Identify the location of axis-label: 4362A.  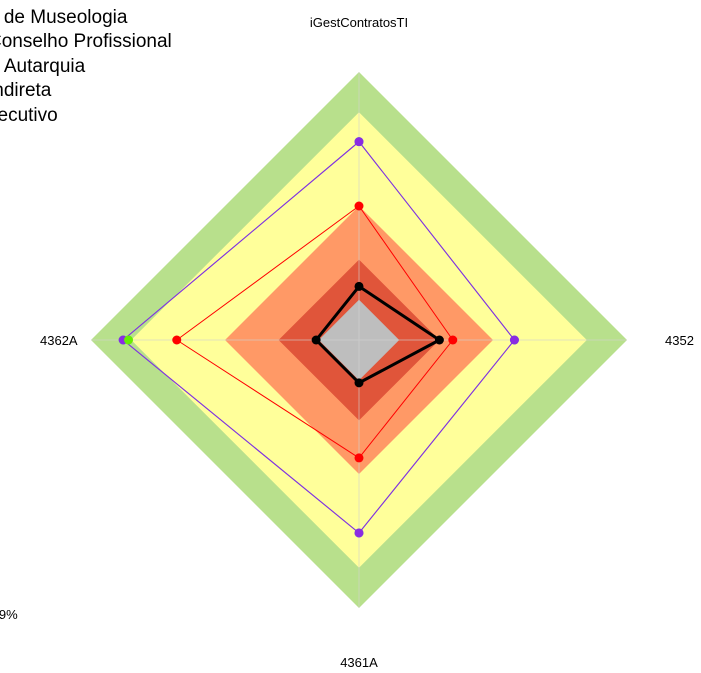
(59, 340).